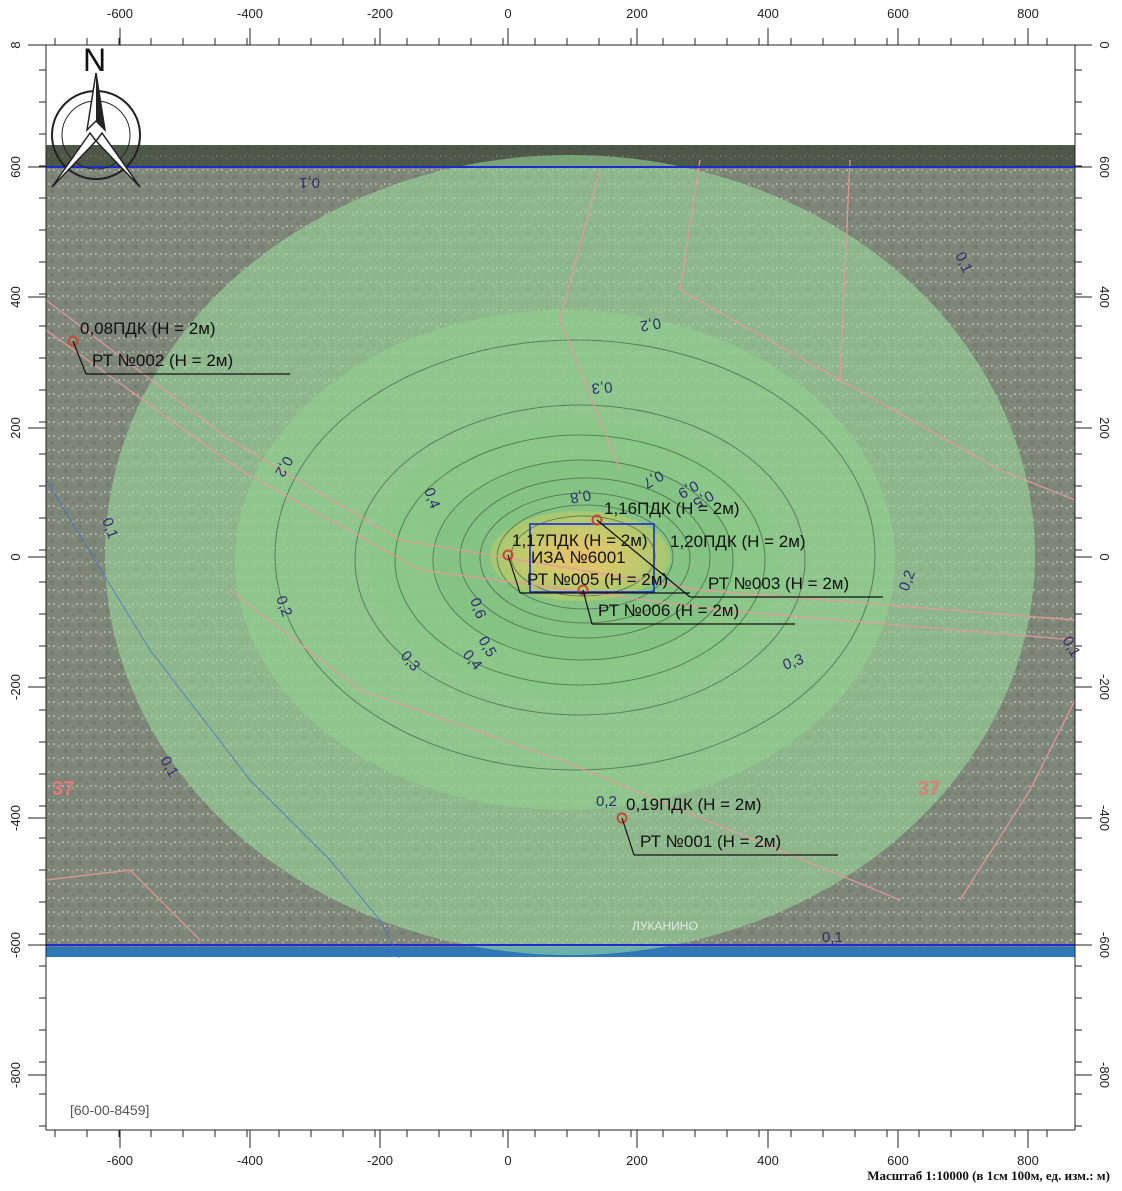 Image resolution: width=1122 pixels, height=1191 pixels. What do you see at coordinates (580, 496) in the screenshot?
I see `isoline-label: 0,8` at bounding box center [580, 496].